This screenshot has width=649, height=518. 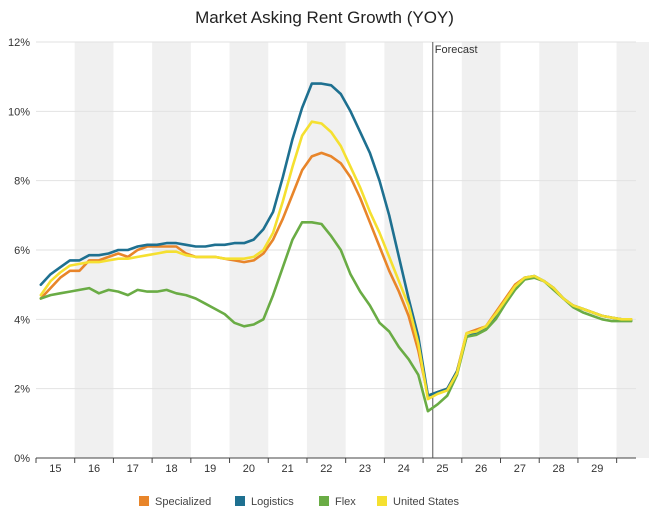 I want to click on x-axis: 15 16 17 18 19 20 21 22 23 24 25 26 27 28 29, so click(x=335, y=466).